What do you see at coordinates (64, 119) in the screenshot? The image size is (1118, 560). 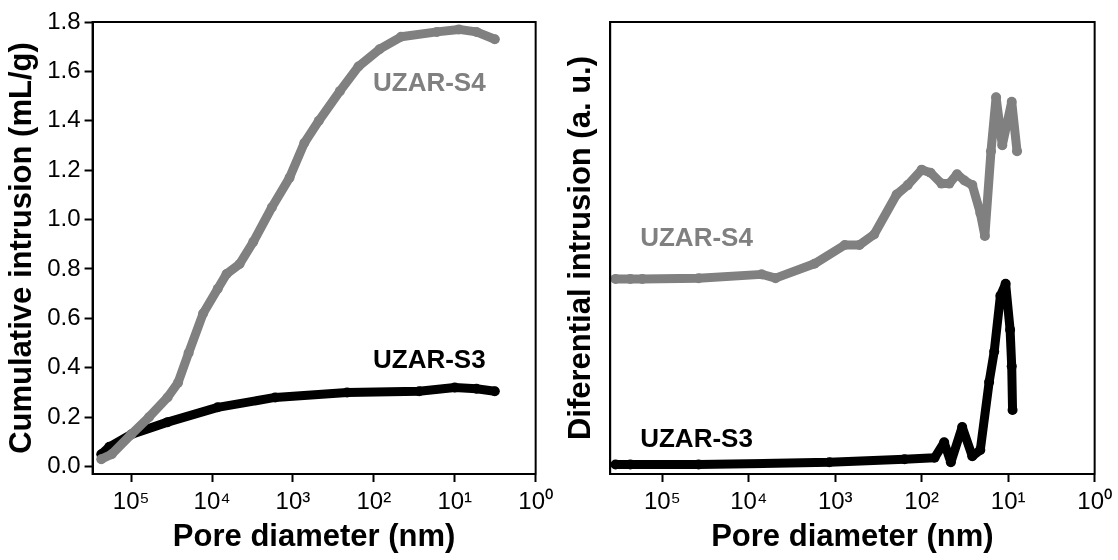 I see `y-tick-label: 1.4` at bounding box center [64, 119].